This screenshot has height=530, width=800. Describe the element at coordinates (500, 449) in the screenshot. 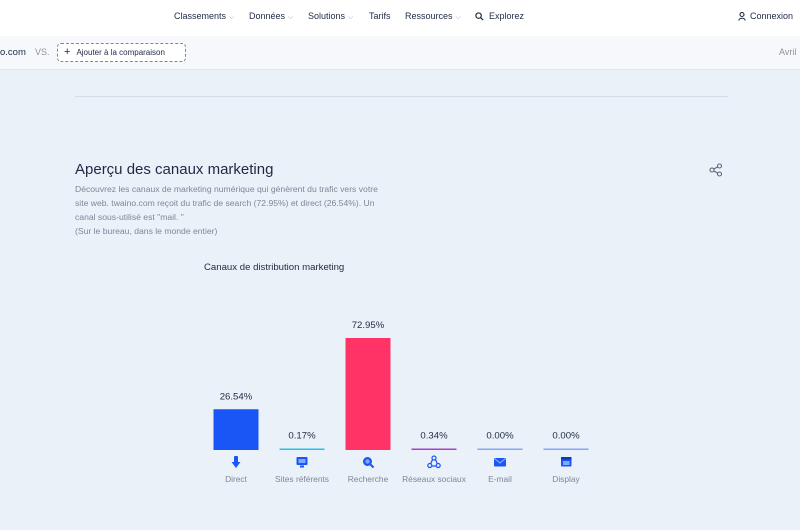

I see `bar-email` at that location.